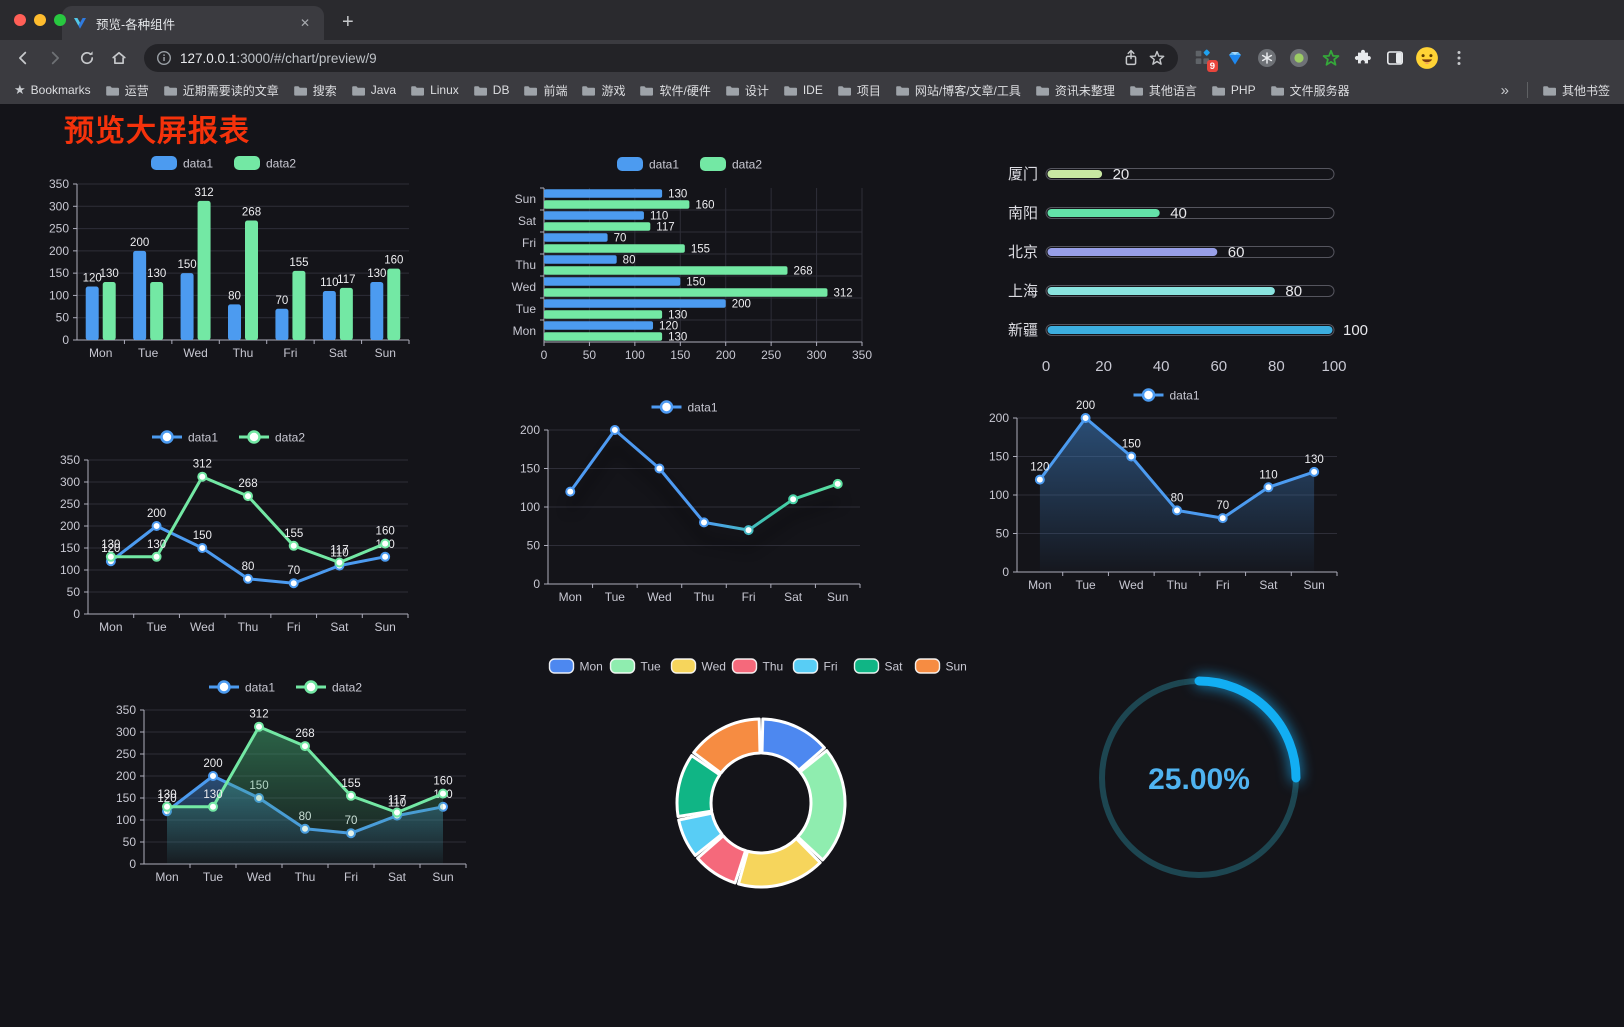 Image resolution: width=1624 pixels, height=1027 pixels. I want to click on svg-text: Mon, so click(166, 877).